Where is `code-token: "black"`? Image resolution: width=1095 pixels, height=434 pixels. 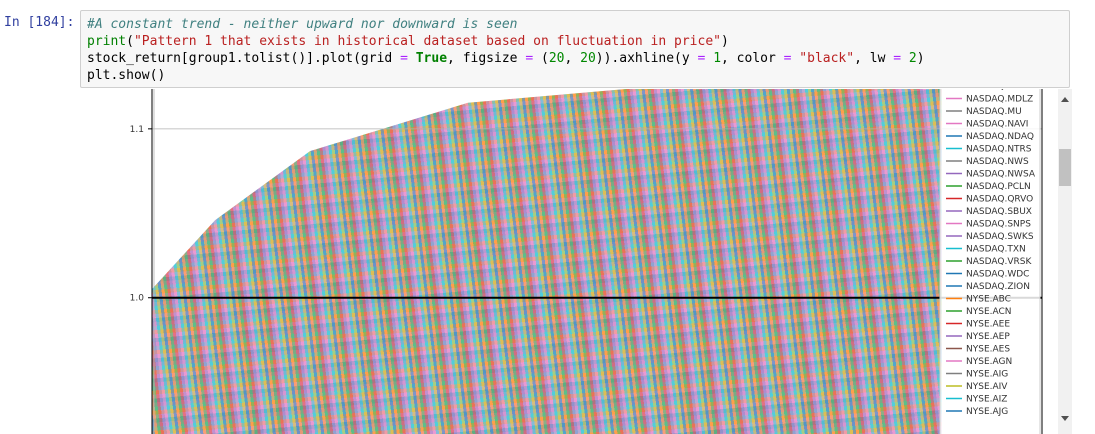 code-token: "black" is located at coordinates (827, 58).